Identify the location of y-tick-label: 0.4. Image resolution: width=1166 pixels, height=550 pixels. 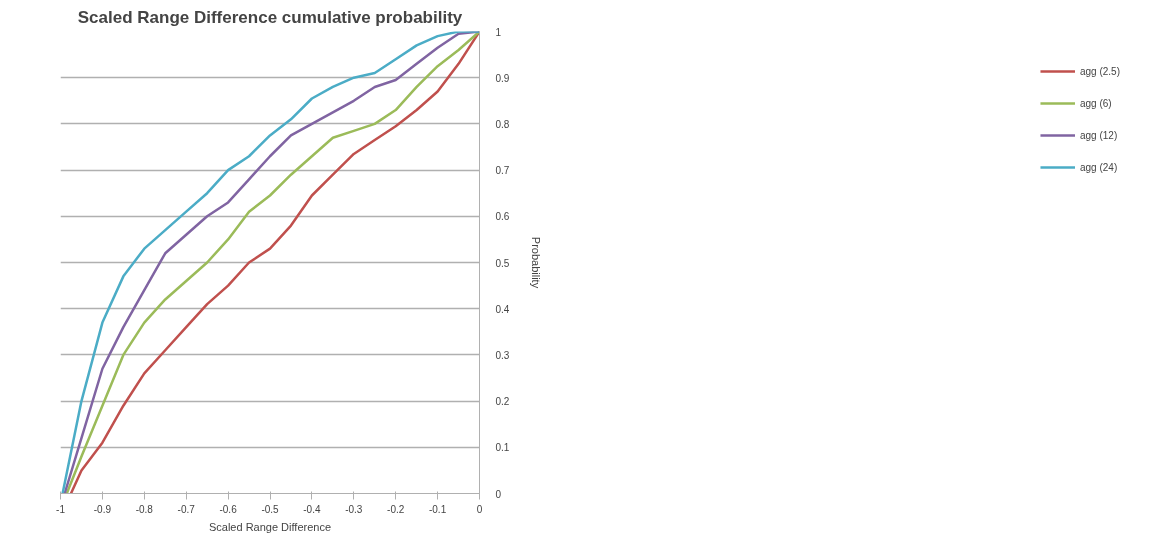
(502, 309).